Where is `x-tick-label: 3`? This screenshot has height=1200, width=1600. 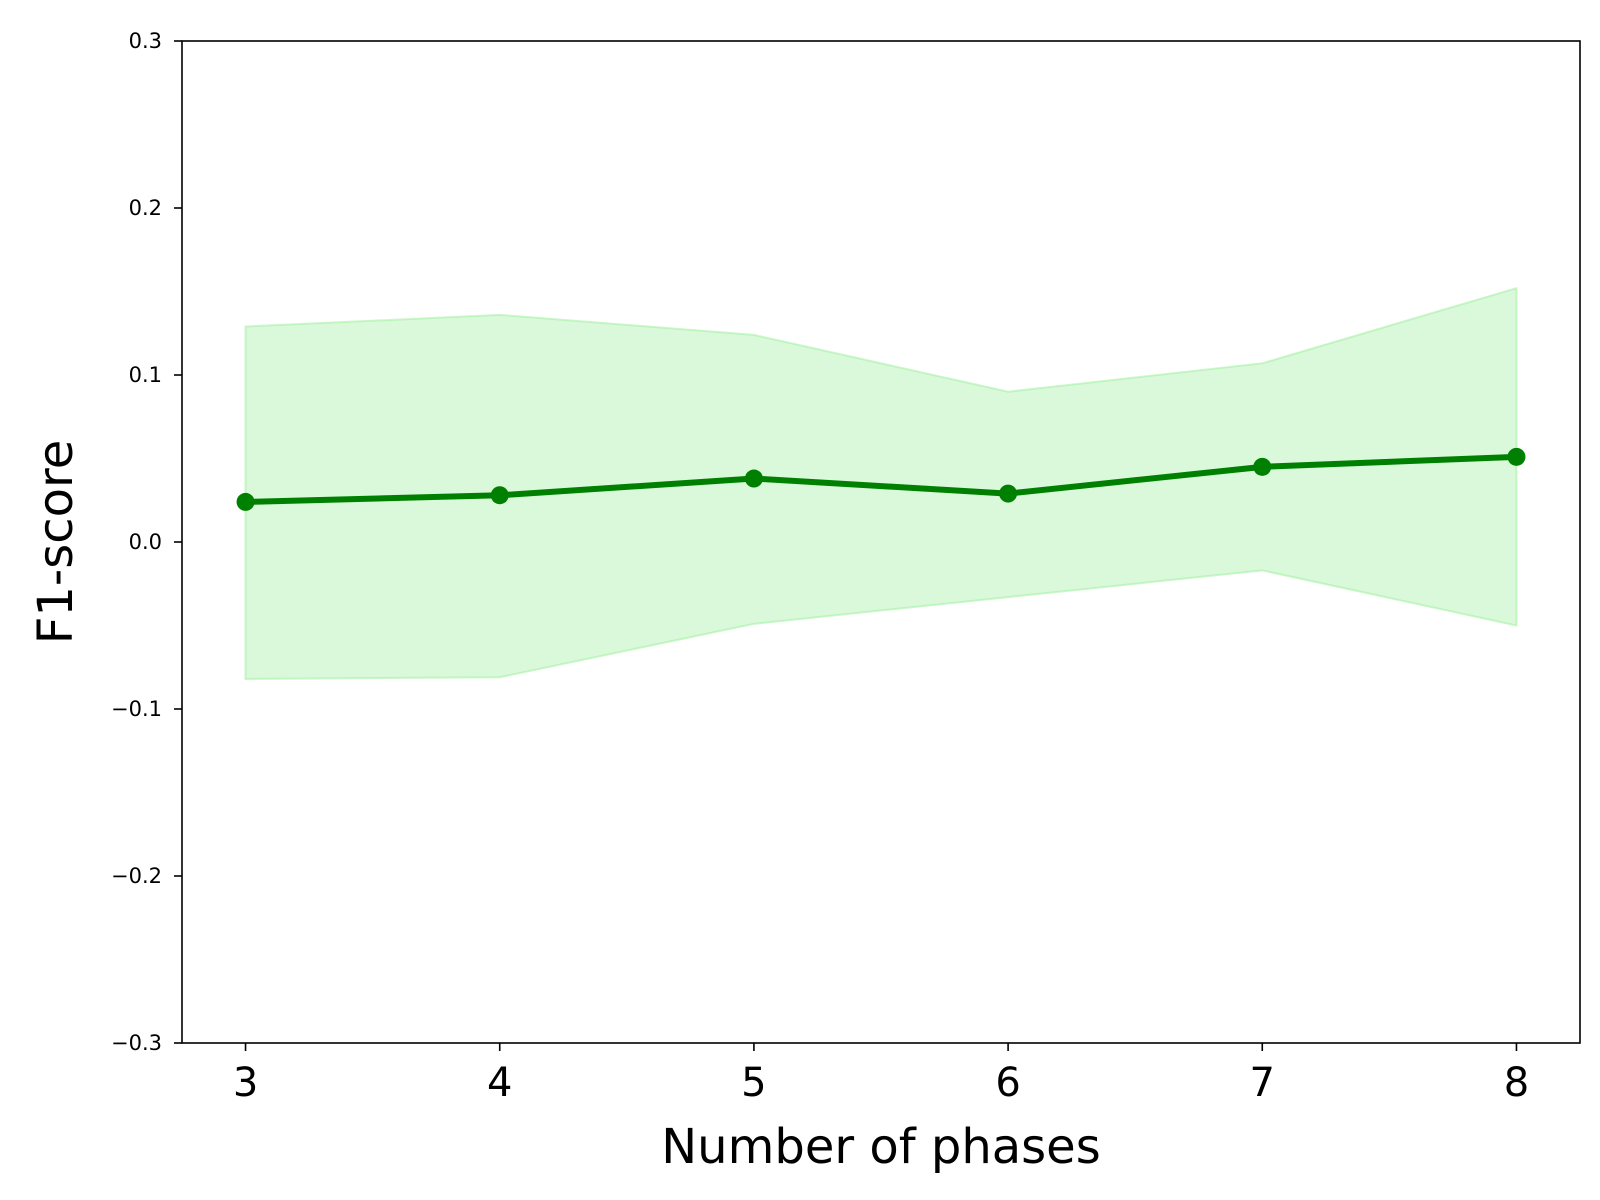
x-tick-label: 3 is located at coordinates (245, 1083).